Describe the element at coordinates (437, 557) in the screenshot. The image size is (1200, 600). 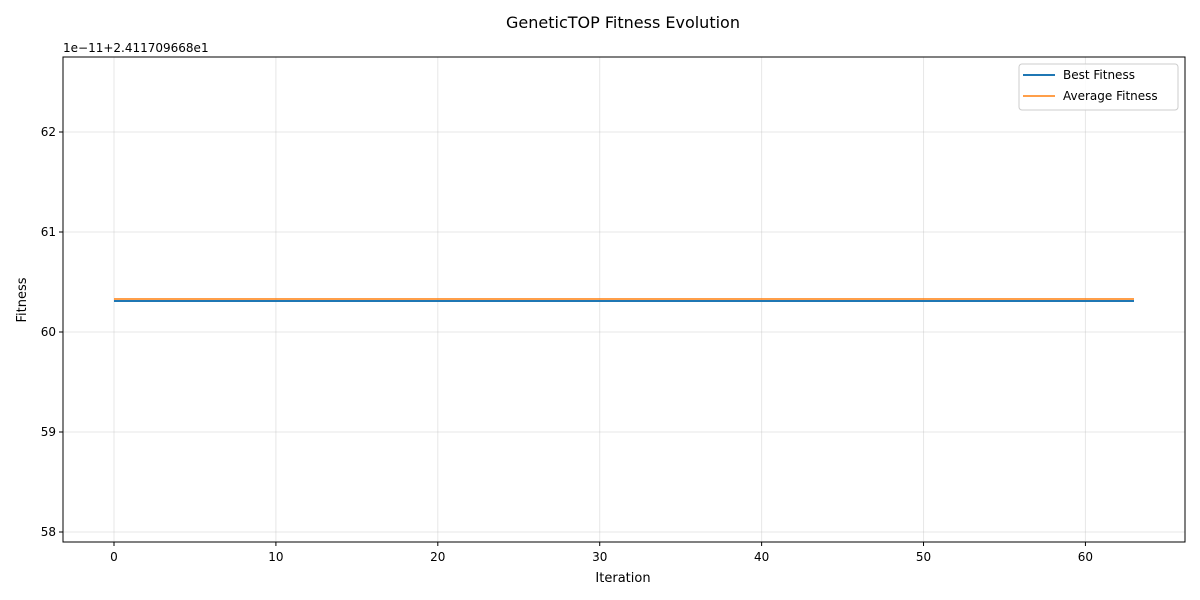
I see `x-tick-label: 20` at that location.